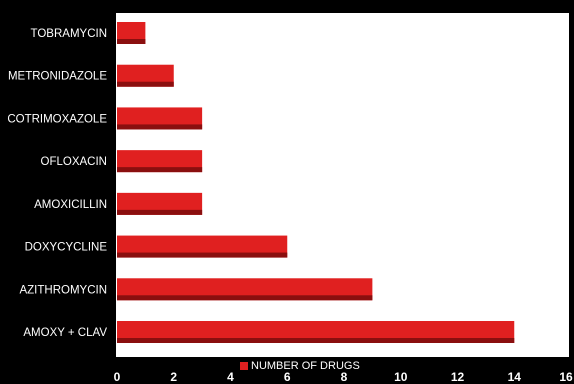 Image resolution: width=574 pixels, height=384 pixels. I want to click on category-label-6: AZITHROMYCIN, so click(63, 290).